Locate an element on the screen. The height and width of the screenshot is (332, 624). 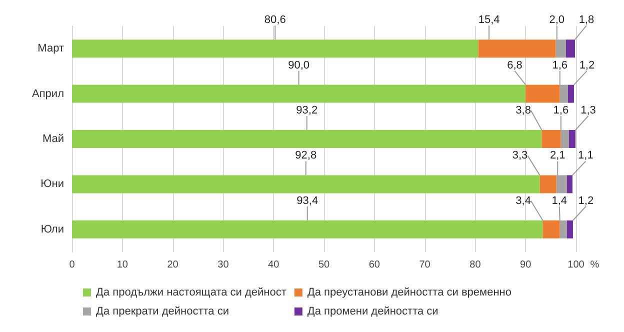
x-tick-label: 20 is located at coordinates (173, 265).